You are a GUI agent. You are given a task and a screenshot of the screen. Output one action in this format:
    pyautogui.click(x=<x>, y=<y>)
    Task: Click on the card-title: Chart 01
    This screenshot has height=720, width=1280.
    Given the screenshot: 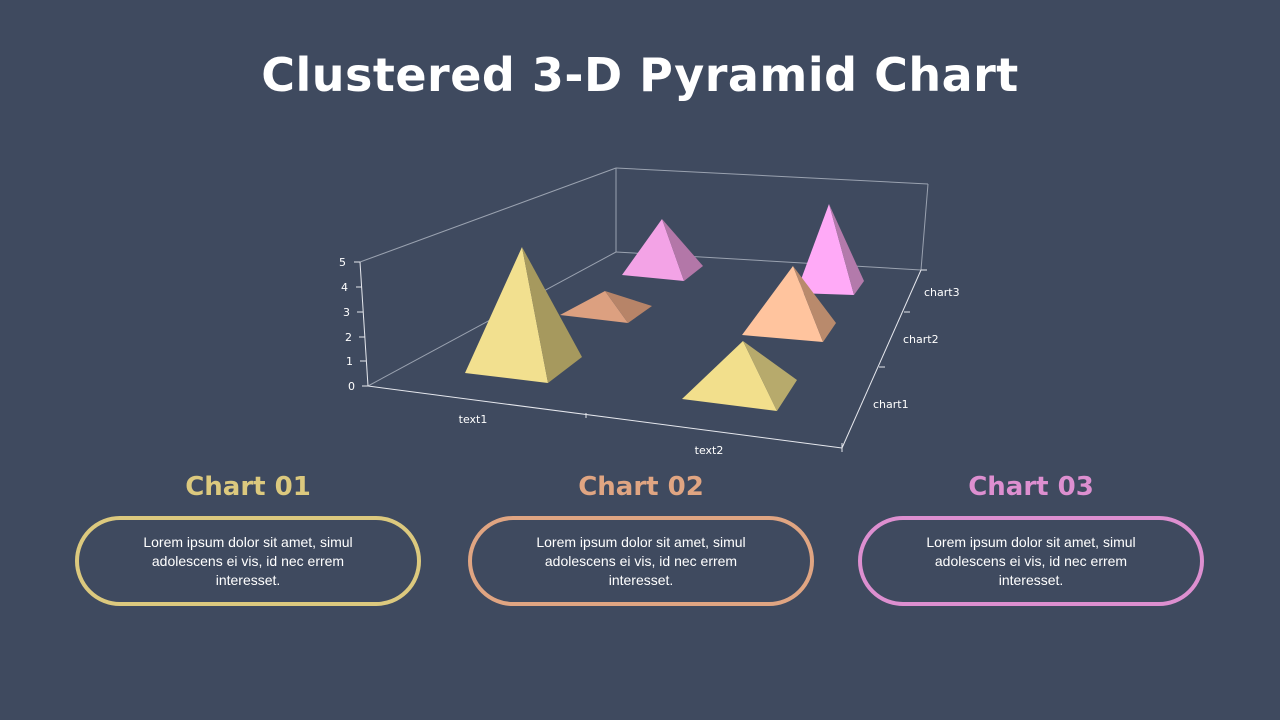 What is the action you would take?
    pyautogui.click(x=248, y=487)
    